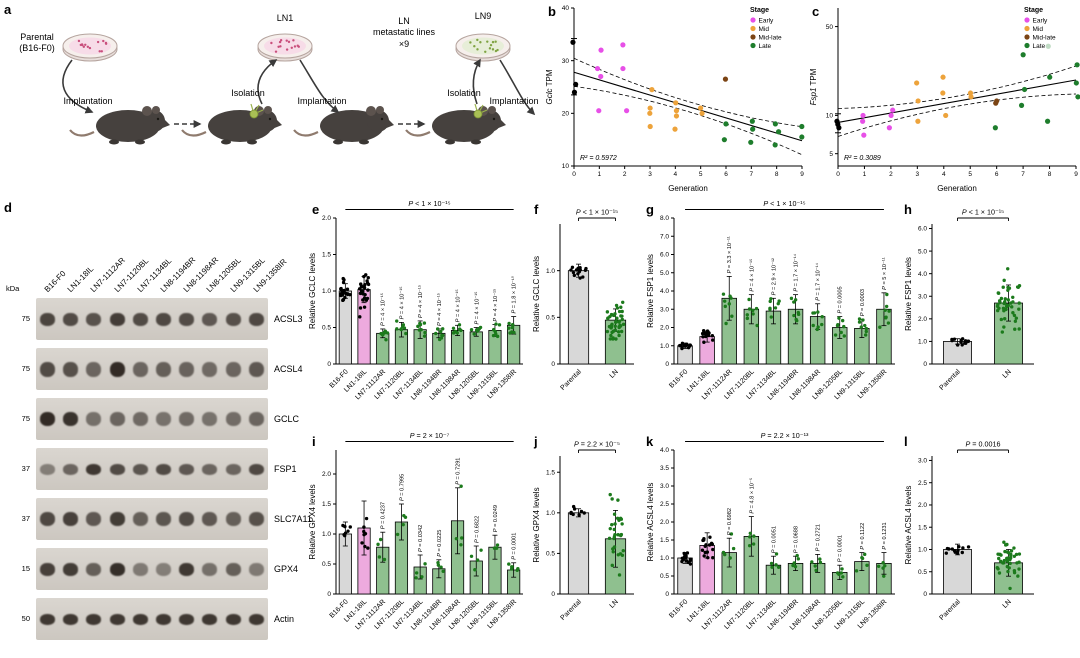  Describe the element at coordinates (702, 113) in the screenshot. I see `scatter-point-mid` at that location.